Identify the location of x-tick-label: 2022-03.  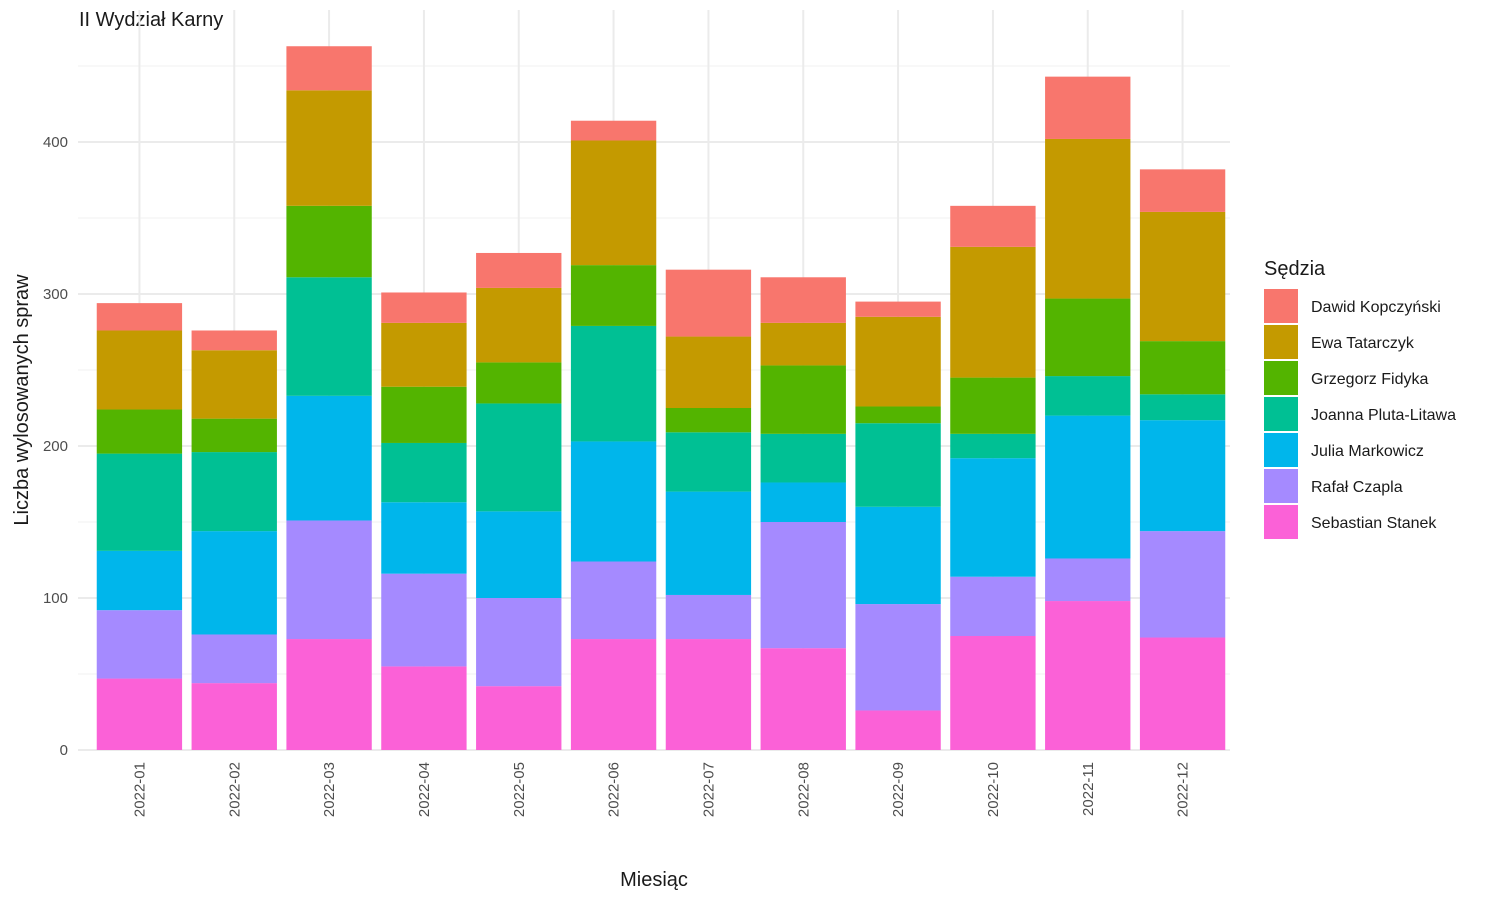
(329, 789).